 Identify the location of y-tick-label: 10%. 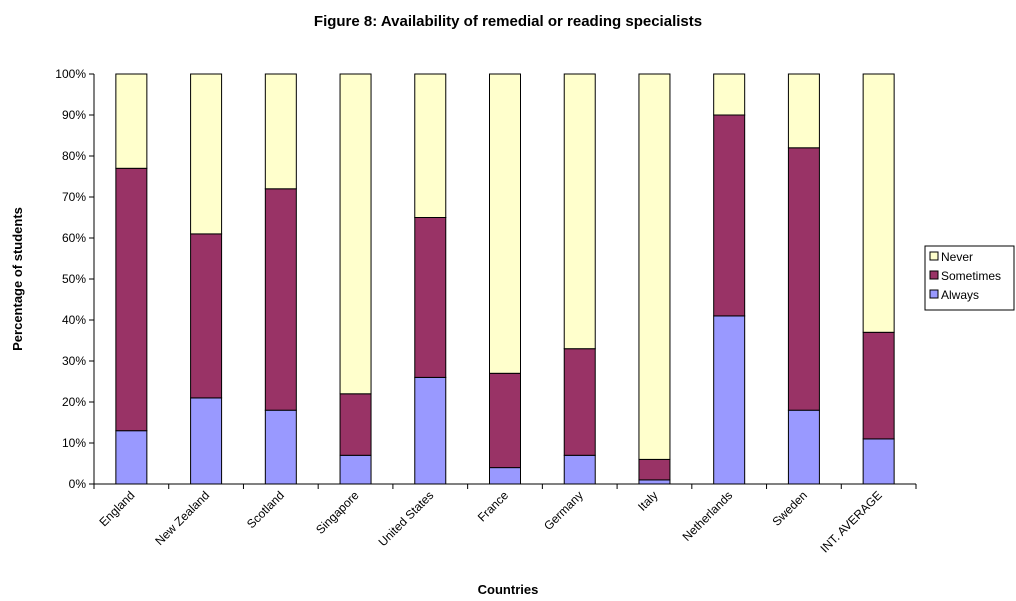
(74, 443).